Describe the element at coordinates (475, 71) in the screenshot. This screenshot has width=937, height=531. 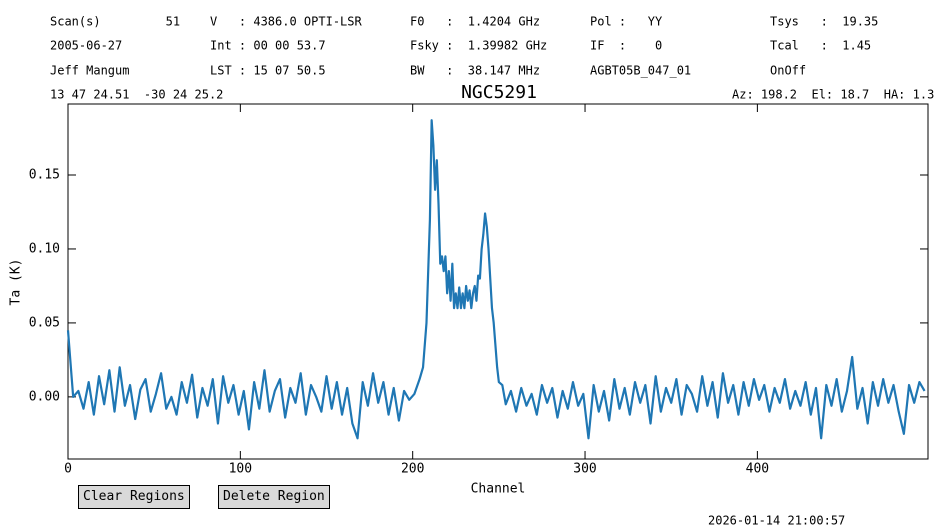
I see `header-field: BW : 38.147 MHz` at that location.